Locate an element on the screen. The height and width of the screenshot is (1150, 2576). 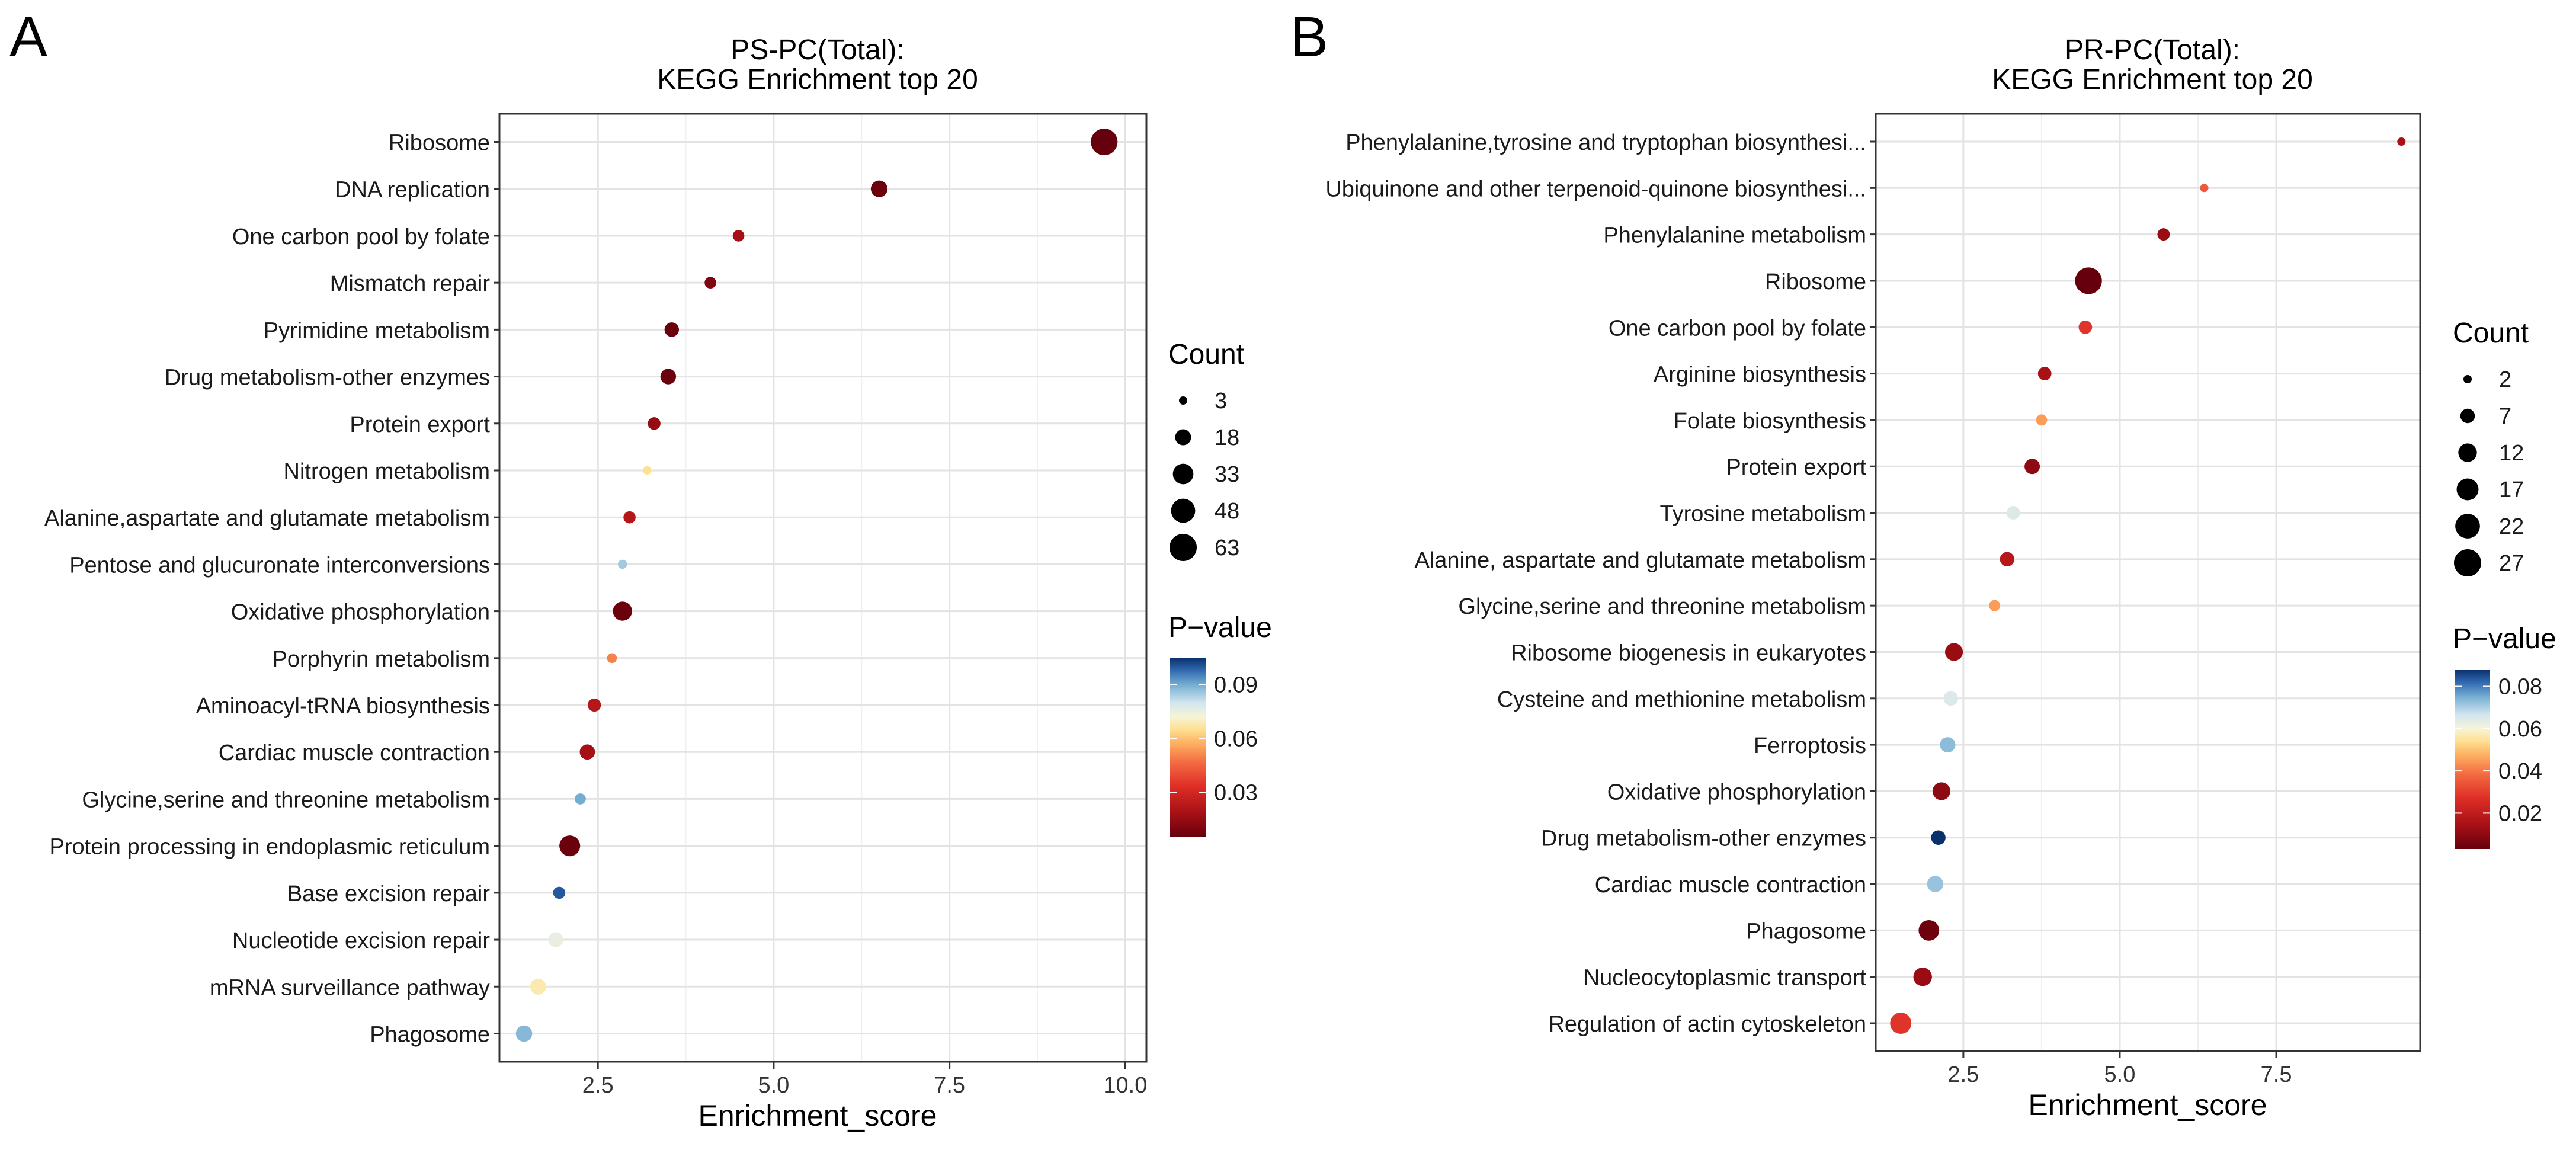
colorbar-label: 0.06 is located at coordinates (1236, 738).